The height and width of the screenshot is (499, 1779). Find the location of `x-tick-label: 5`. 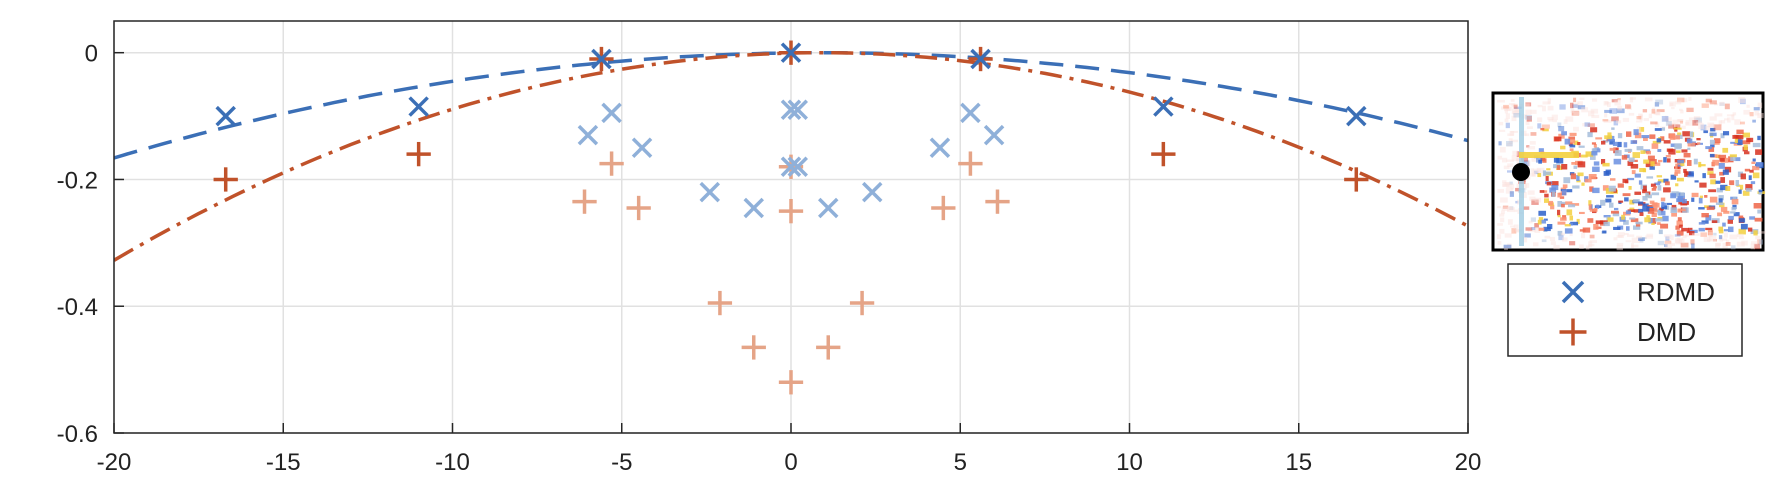

x-tick-label: 5 is located at coordinates (960, 462).